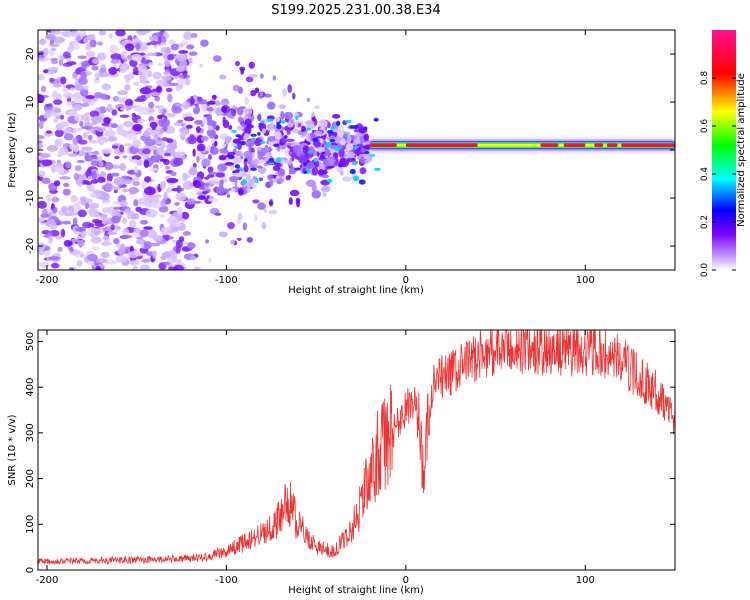  What do you see at coordinates (47, 580) in the screenshot?
I see `snr-xtick-label: -200` at bounding box center [47, 580].